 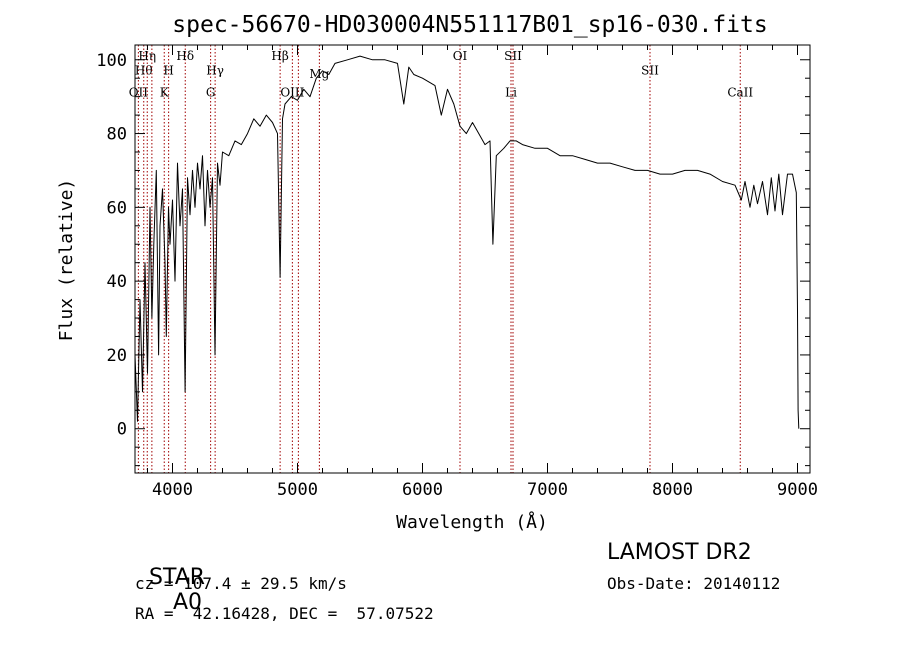 What do you see at coordinates (511, 93) in the screenshot?
I see `line-label: Li` at bounding box center [511, 93].